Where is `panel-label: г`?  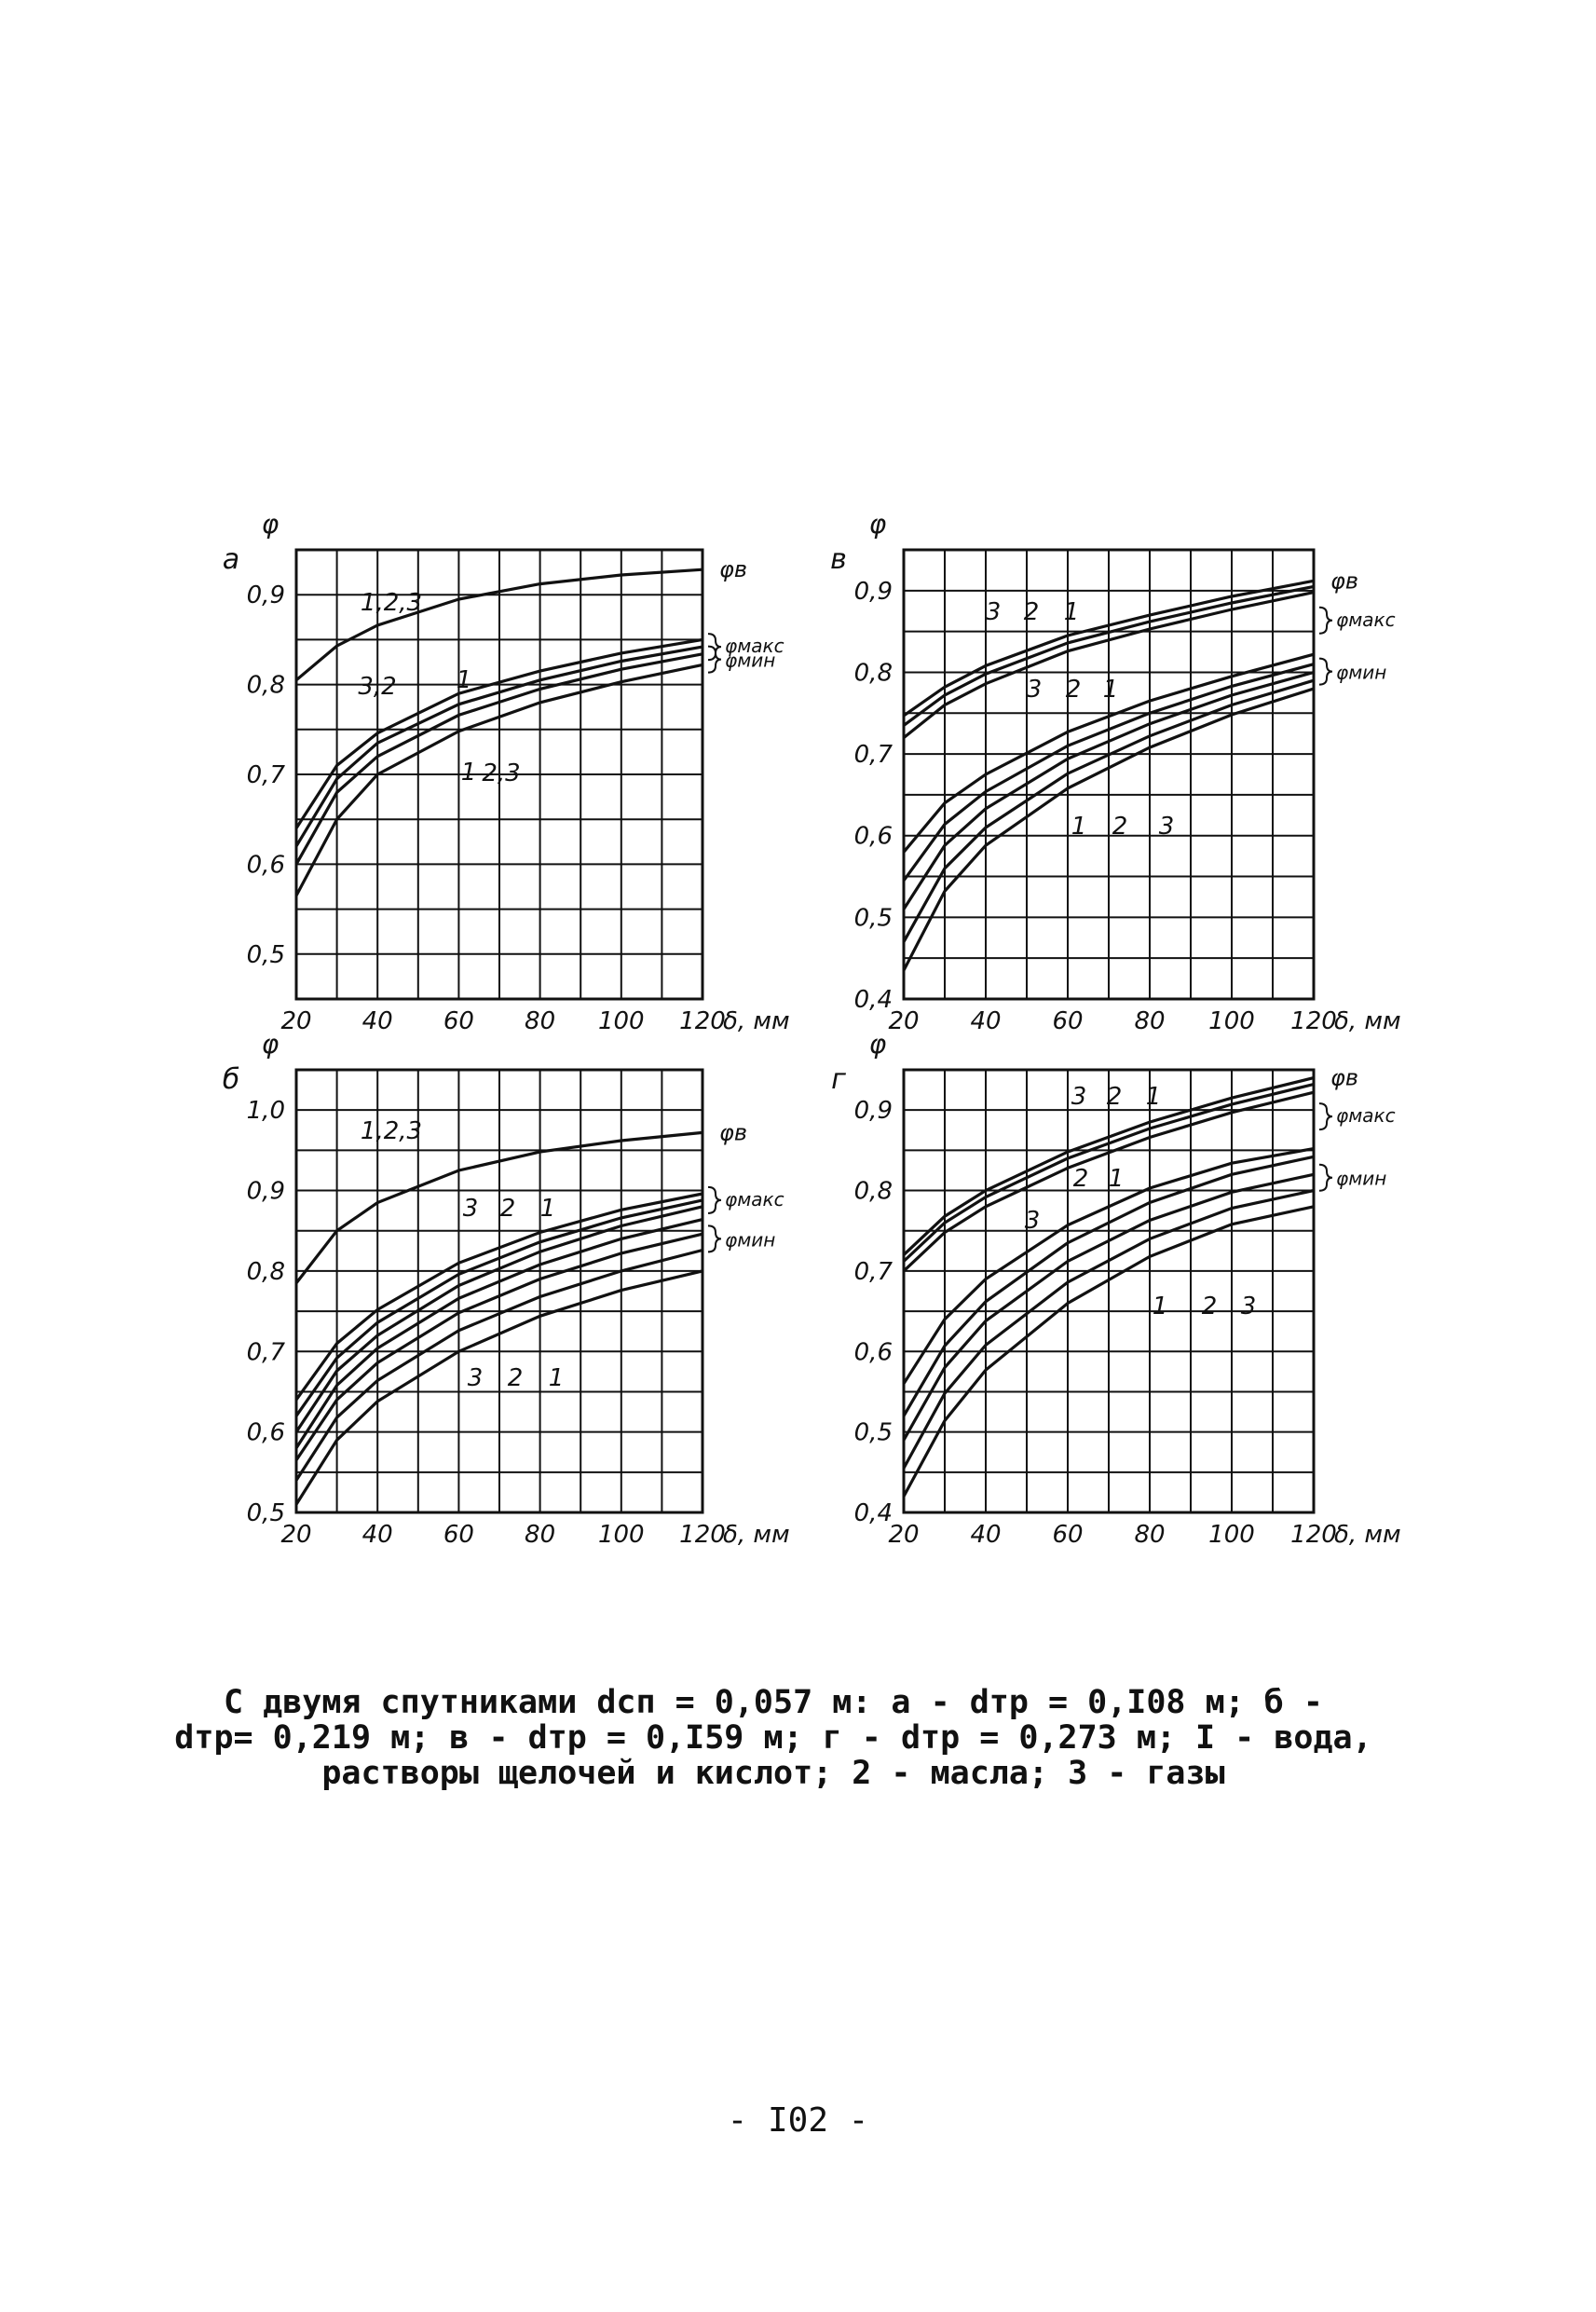 panel-label: г is located at coordinates (838, 1079).